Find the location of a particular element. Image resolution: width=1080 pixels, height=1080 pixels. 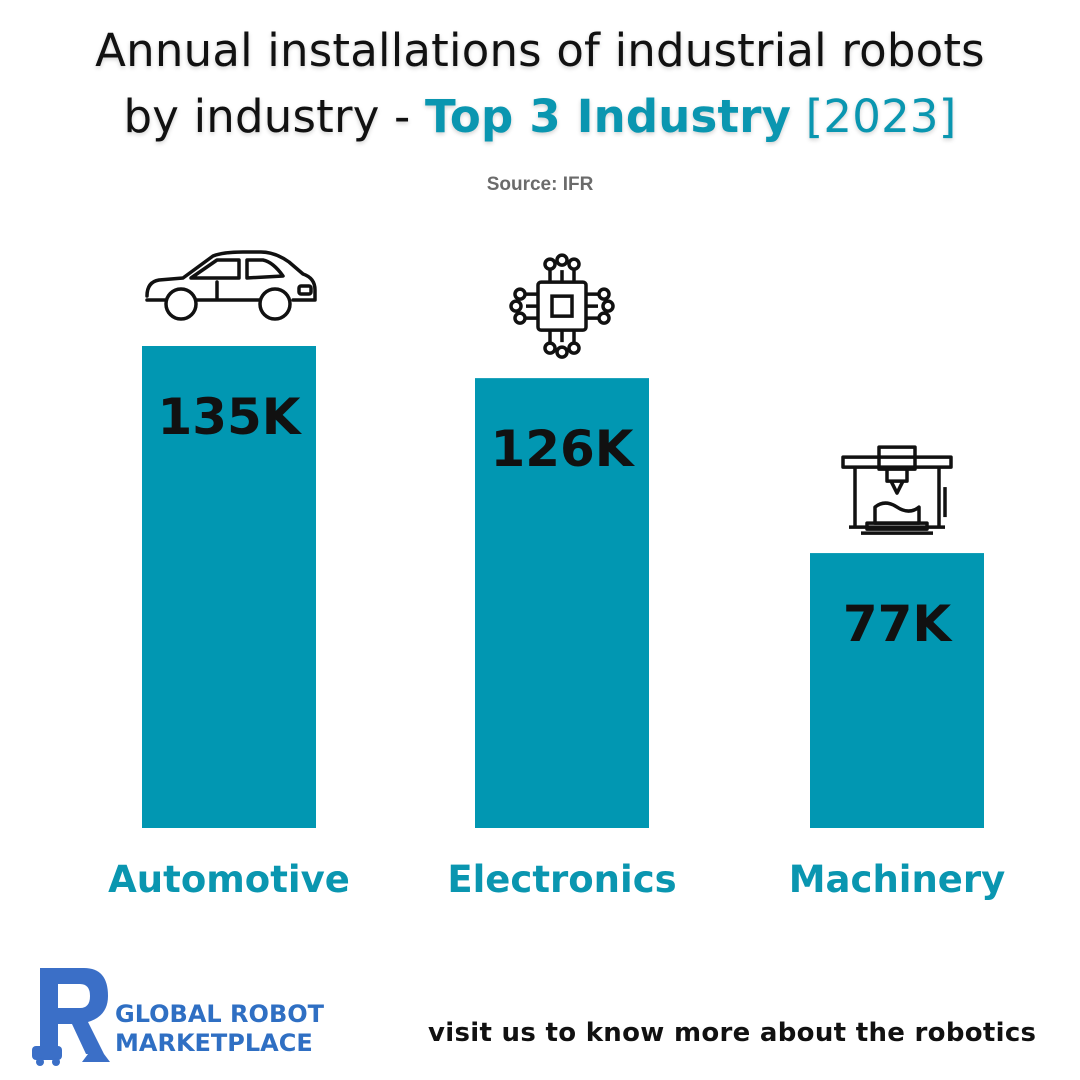

brand-name: GLOBAL ROBOT MARKETPLACE is located at coordinates (219, 1029).